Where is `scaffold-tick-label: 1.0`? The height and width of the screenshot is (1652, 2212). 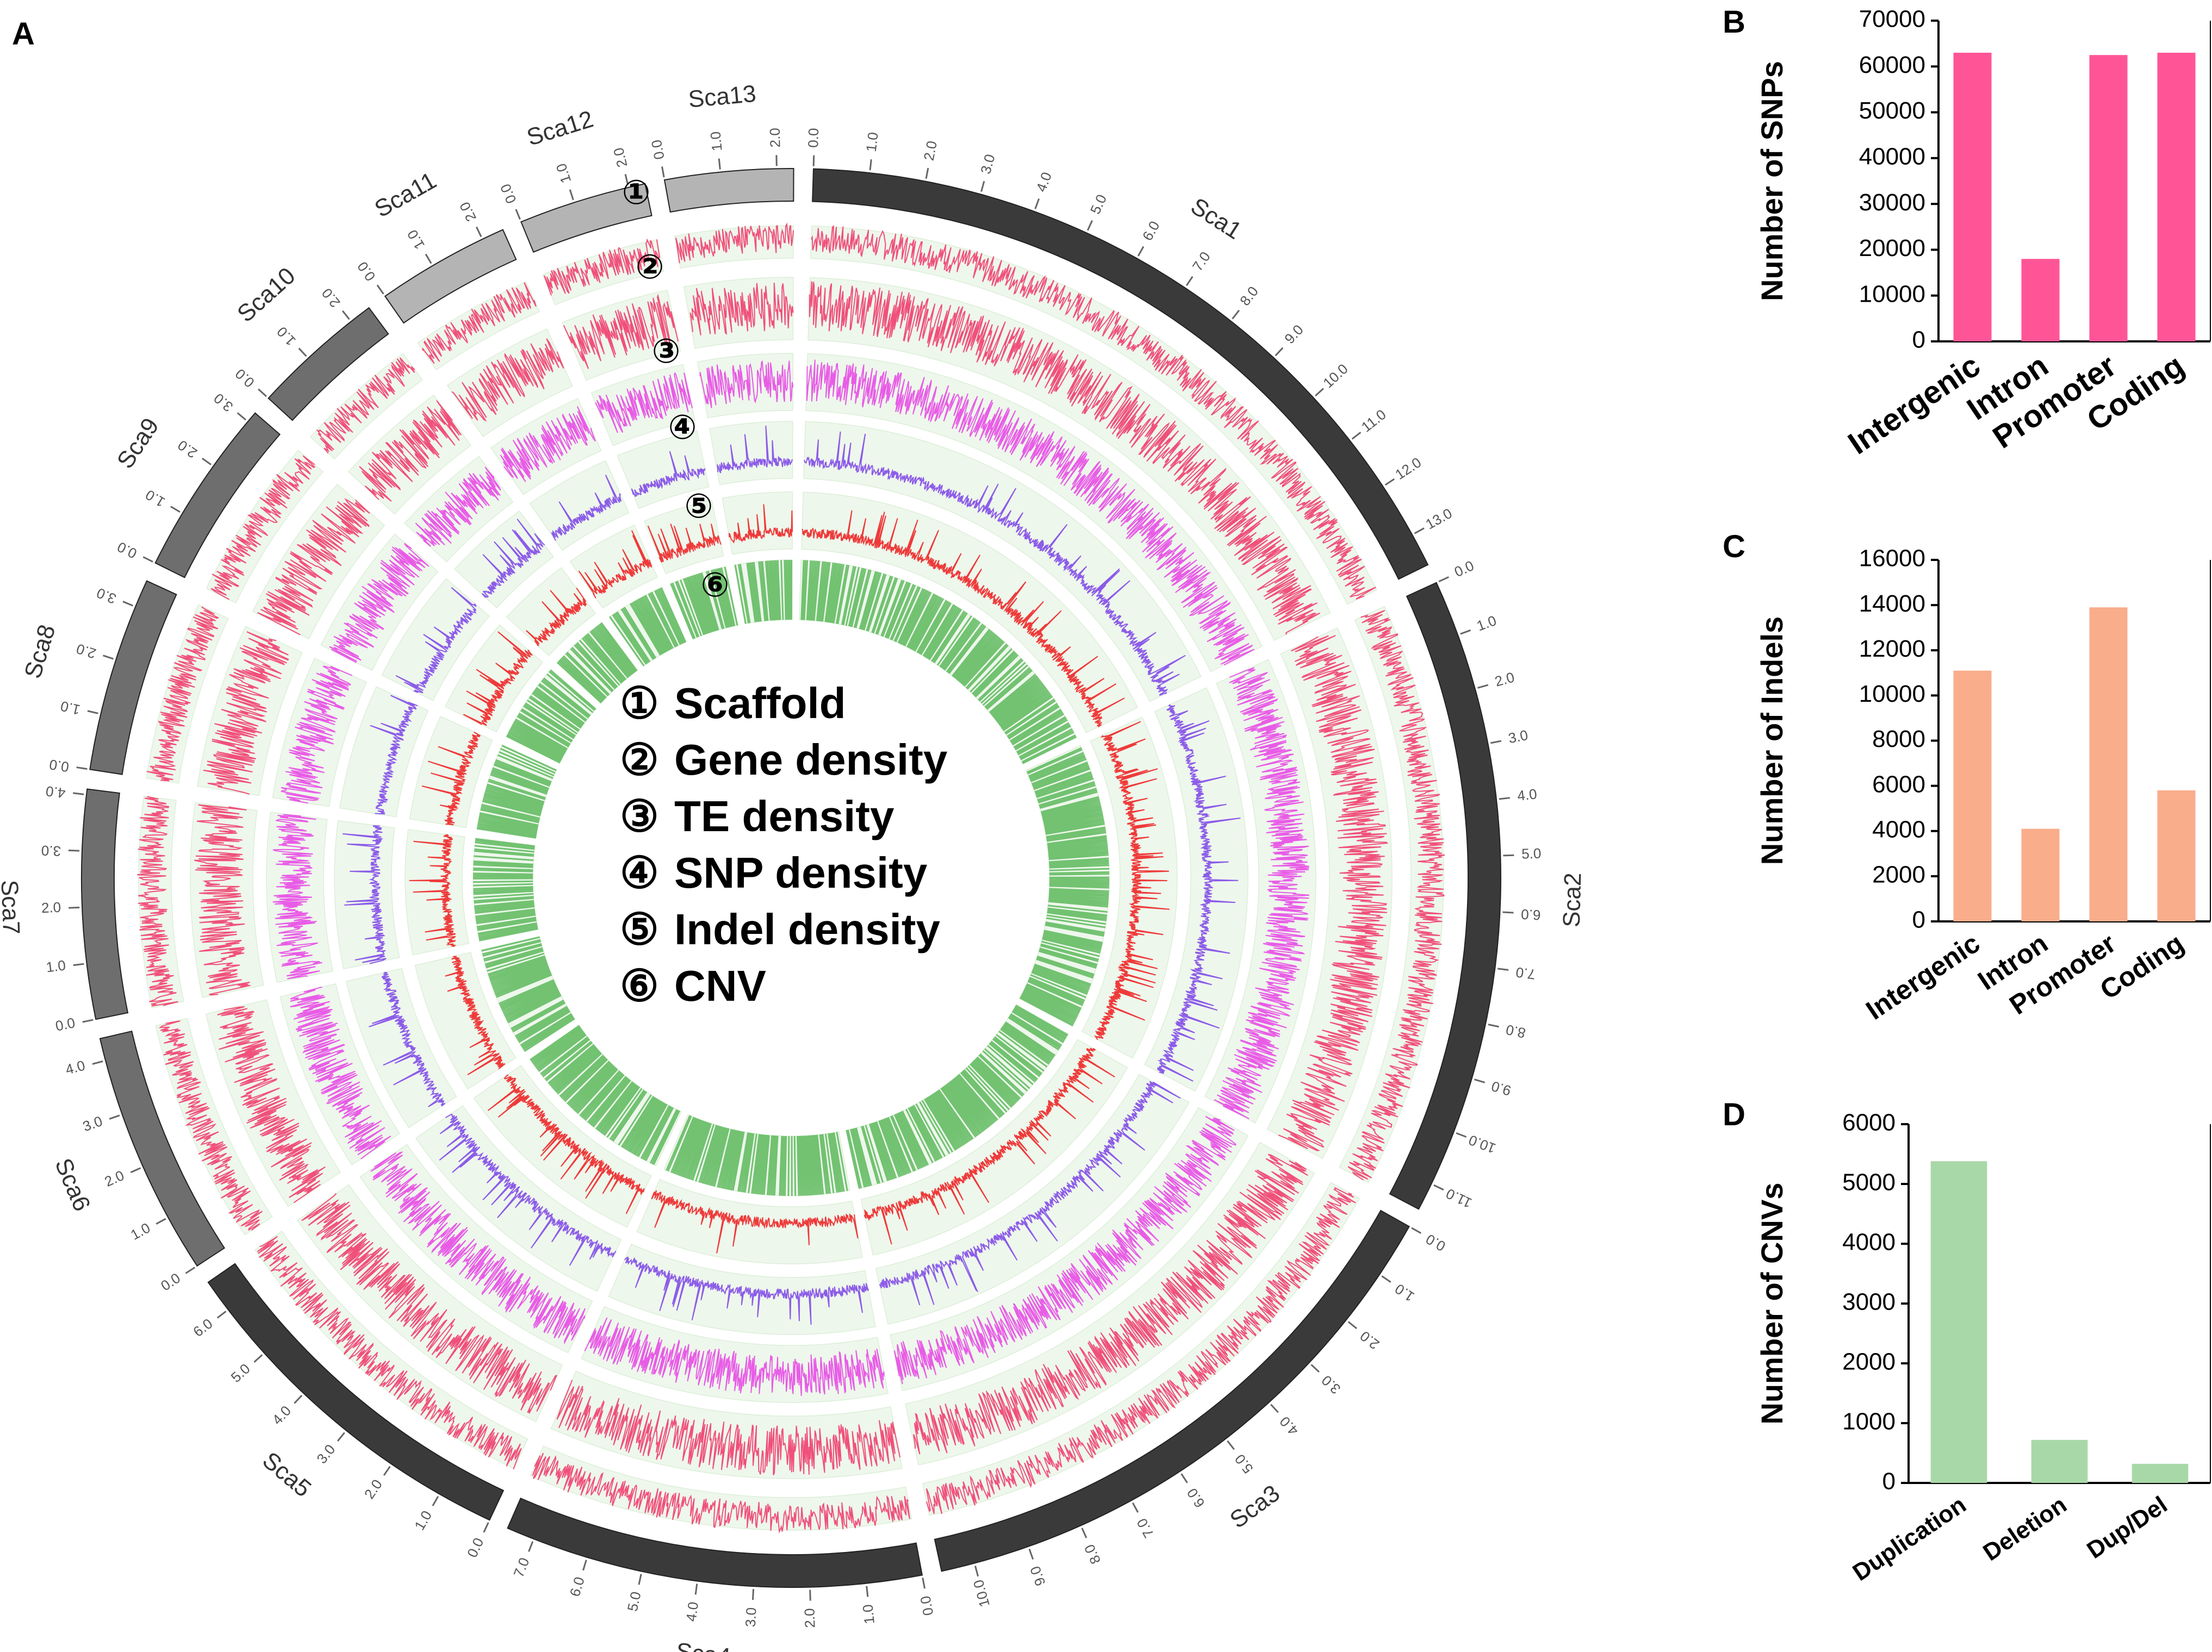 scaffold-tick-label: 1.0 is located at coordinates (423, 1520).